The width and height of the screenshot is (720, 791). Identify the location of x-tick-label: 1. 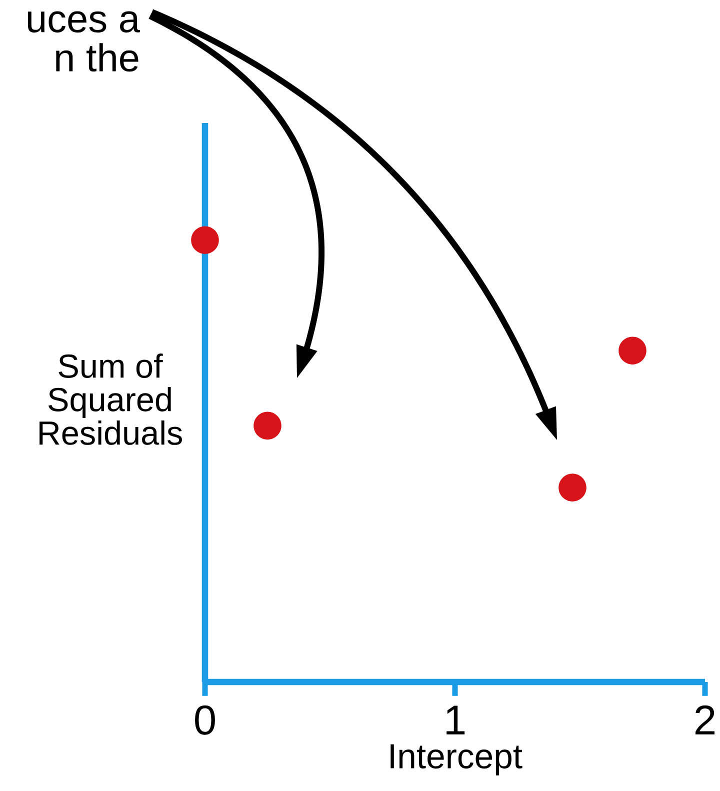
(455, 720).